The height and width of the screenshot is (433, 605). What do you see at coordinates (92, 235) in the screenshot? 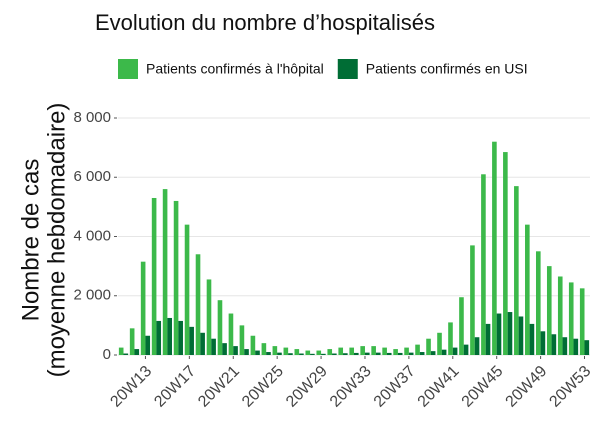
I see `y-tick-label: 4 000` at bounding box center [92, 235].